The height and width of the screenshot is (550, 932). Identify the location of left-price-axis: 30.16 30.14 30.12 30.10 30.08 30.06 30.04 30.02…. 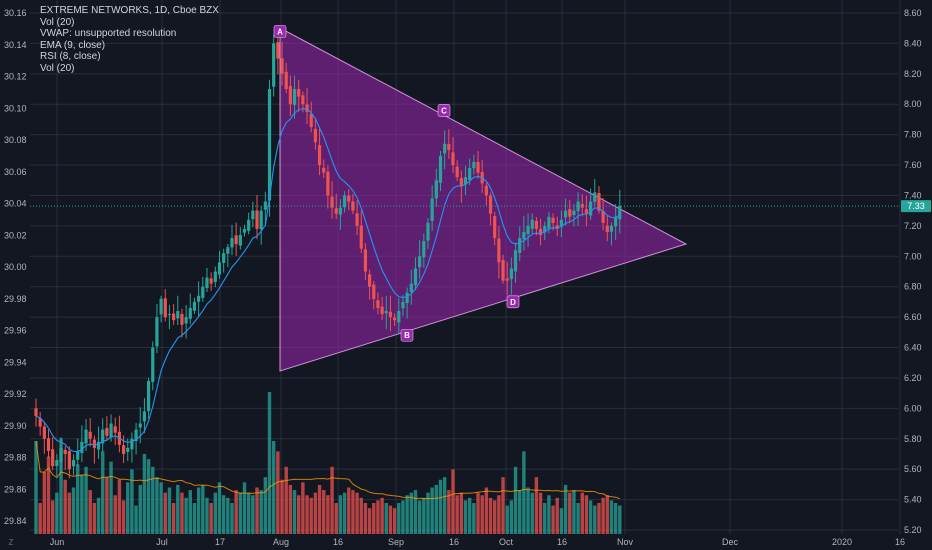
(15, 267).